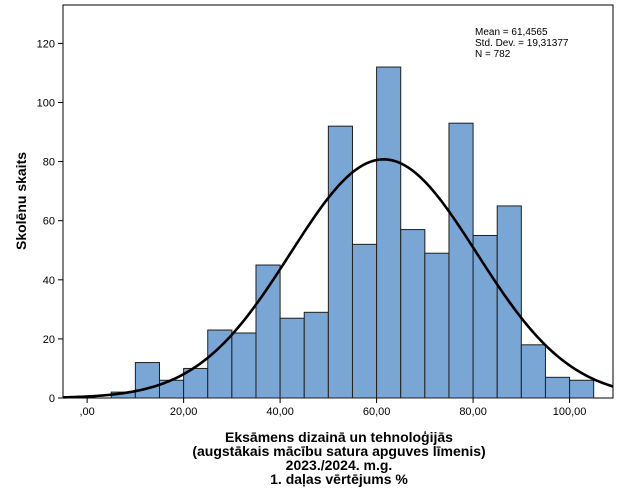 The width and height of the screenshot is (625, 500). I want to click on y-tick-label-0: 0, so click(52, 399).